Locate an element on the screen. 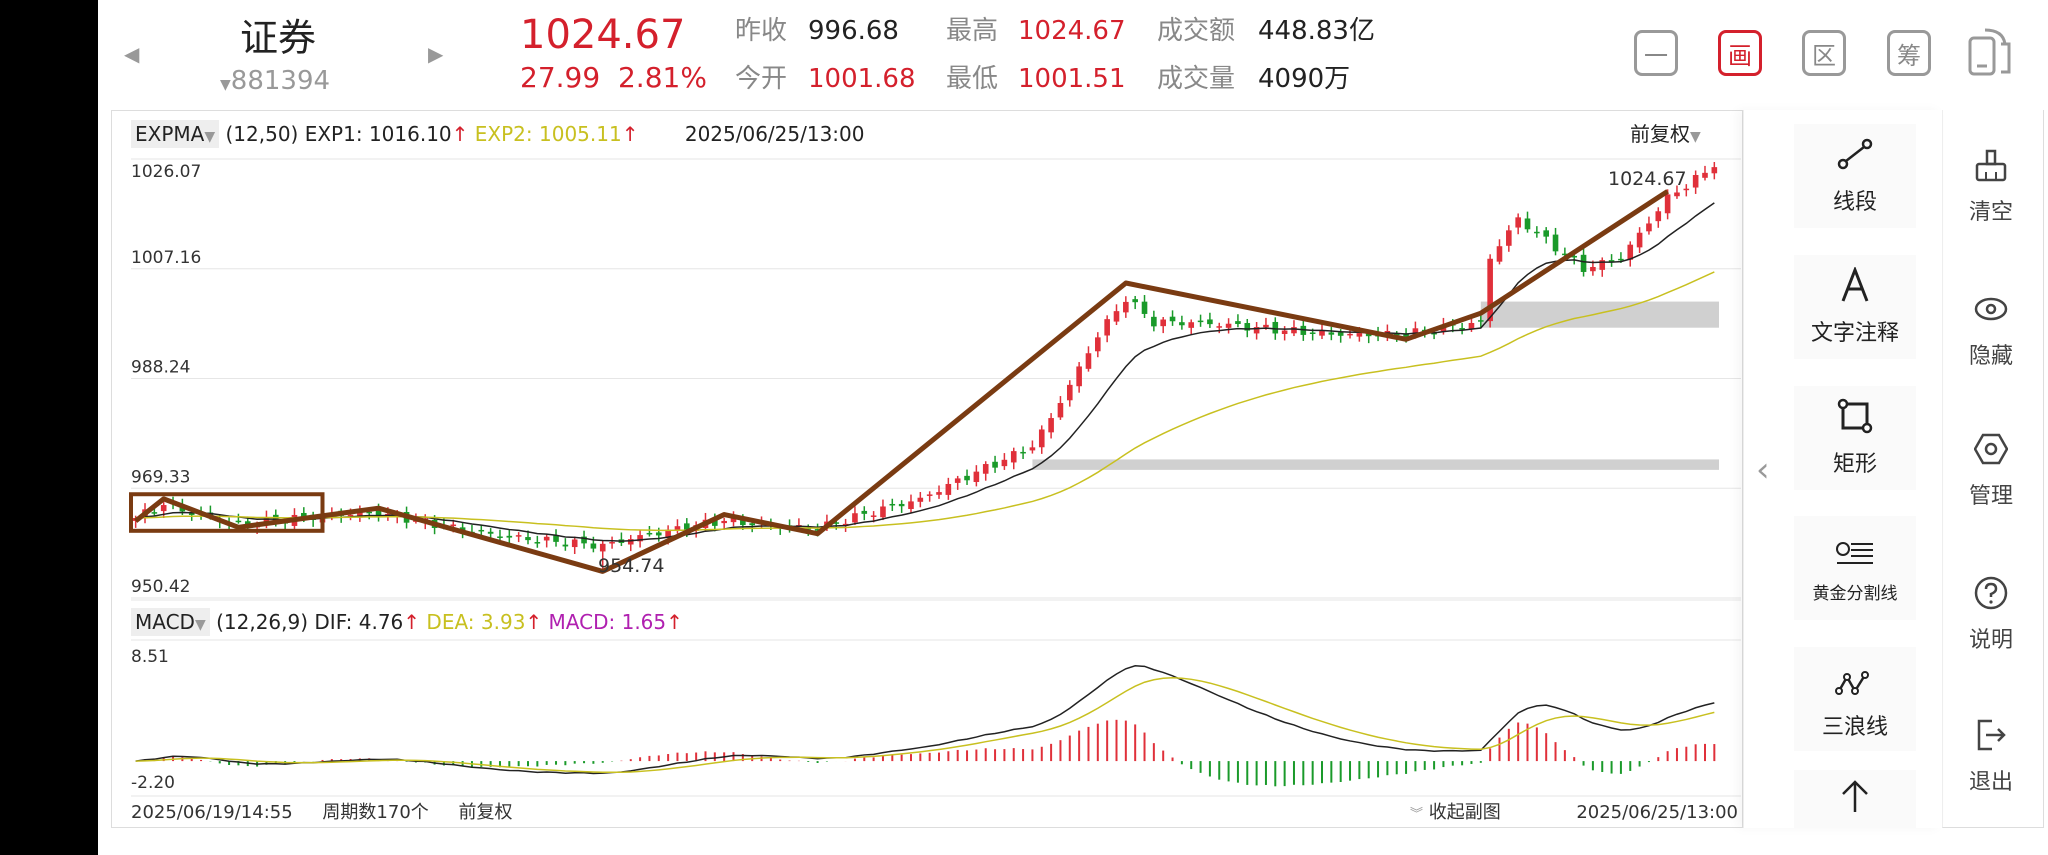 Image resolution: width=2048 pixels, height=855 pixels. y-tick-label: 1026.07 is located at coordinates (166, 172).